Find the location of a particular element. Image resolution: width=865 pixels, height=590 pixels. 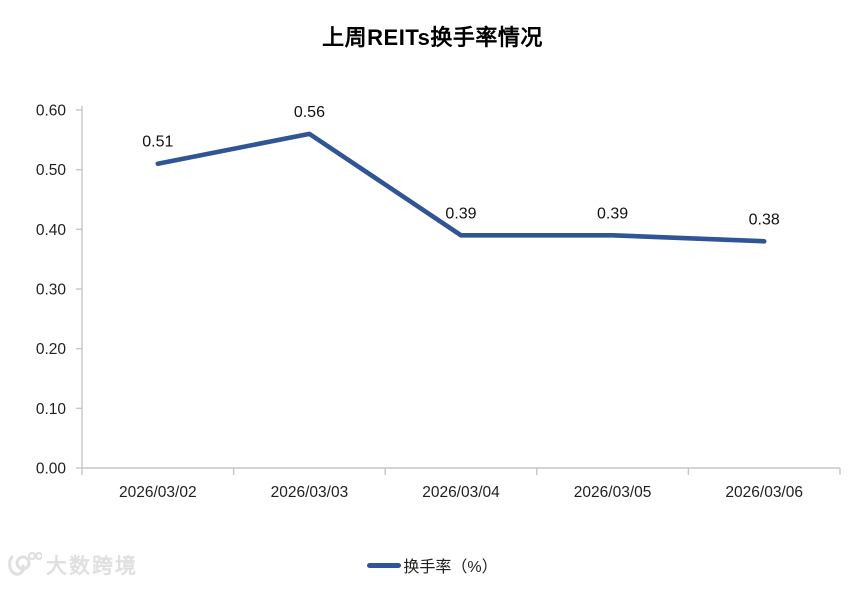

x-axis-tick-label: 2026/03/03 is located at coordinates (310, 492).